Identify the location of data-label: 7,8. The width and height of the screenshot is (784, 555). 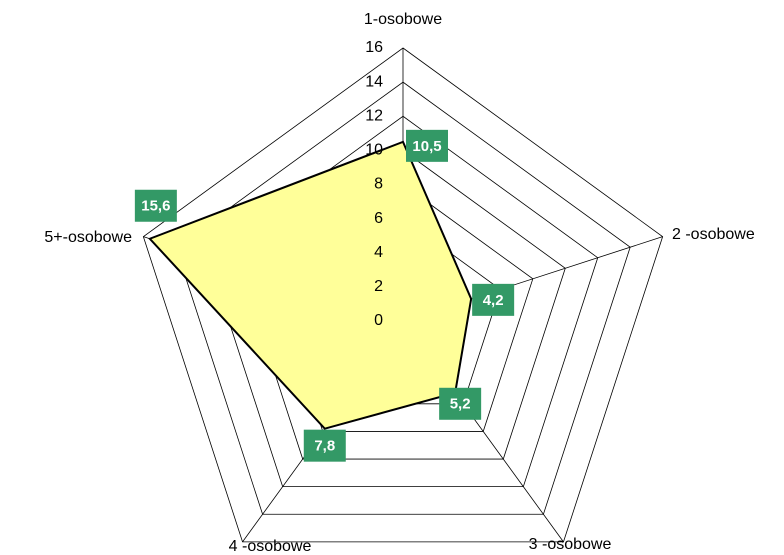
(324, 446).